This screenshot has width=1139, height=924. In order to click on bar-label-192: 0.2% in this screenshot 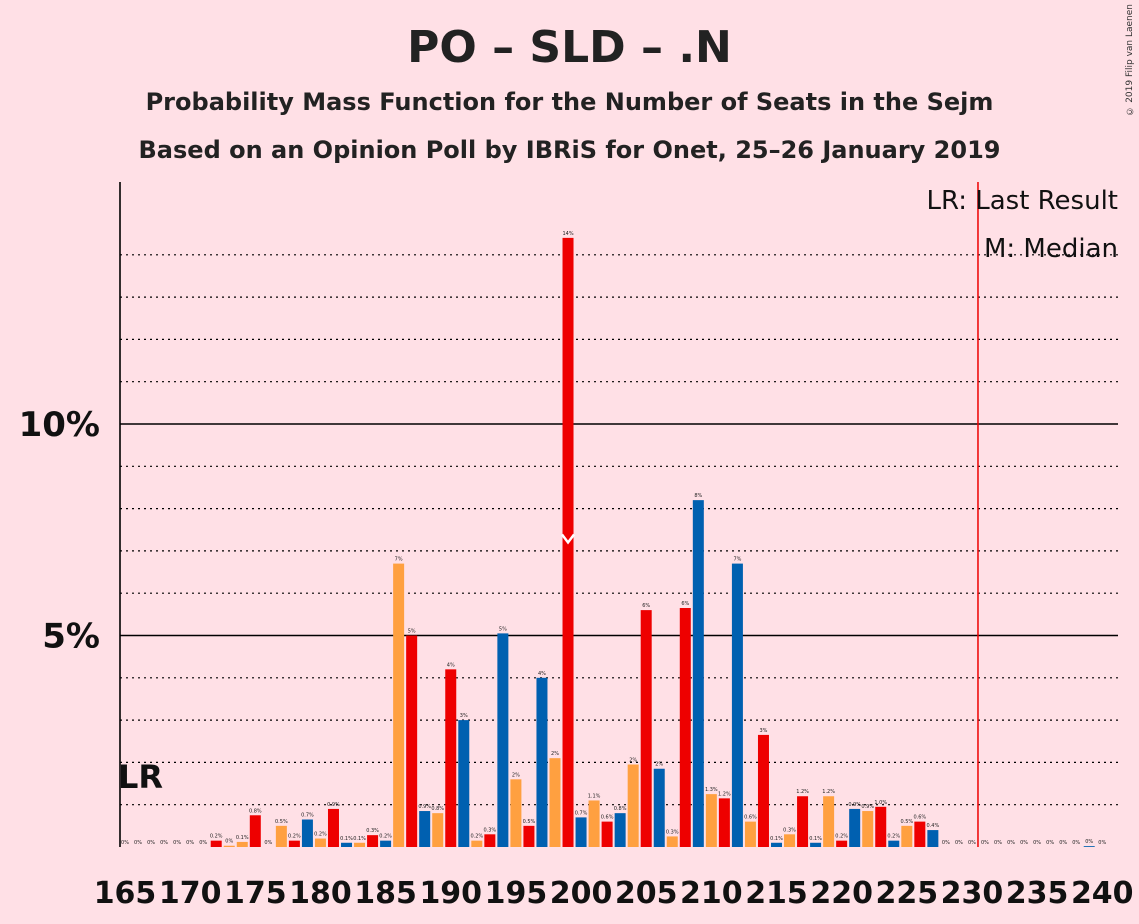, I will do `click(476, 837)`.